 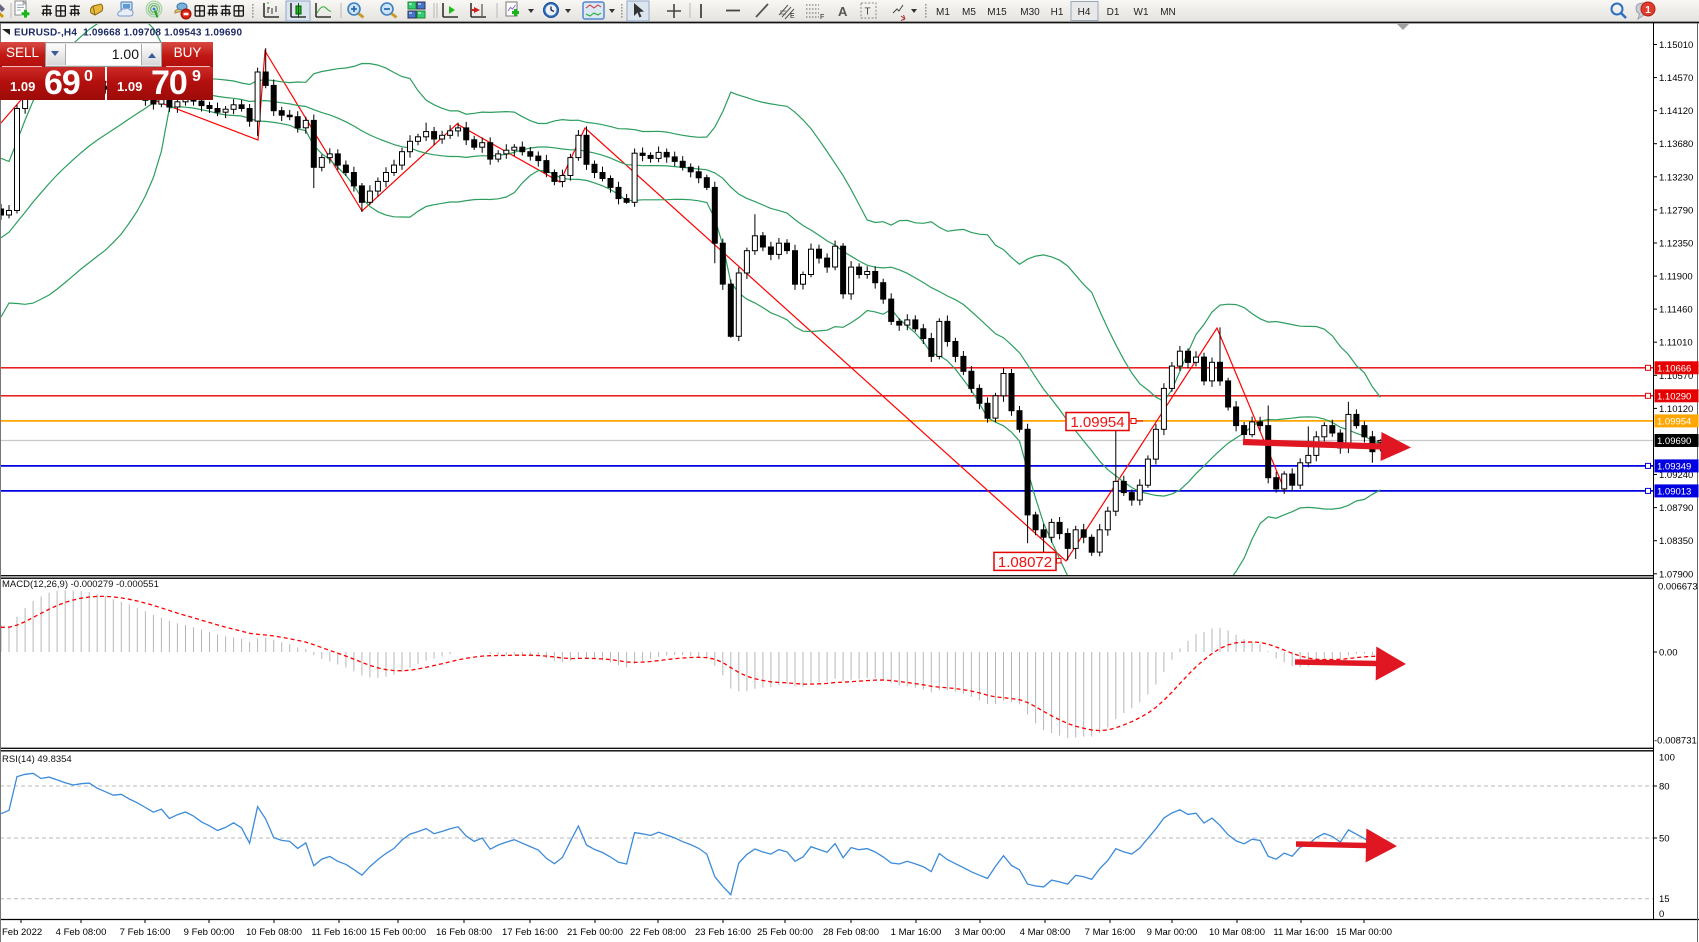 What do you see at coordinates (843, 11) in the screenshot?
I see `svg-text: A` at bounding box center [843, 11].